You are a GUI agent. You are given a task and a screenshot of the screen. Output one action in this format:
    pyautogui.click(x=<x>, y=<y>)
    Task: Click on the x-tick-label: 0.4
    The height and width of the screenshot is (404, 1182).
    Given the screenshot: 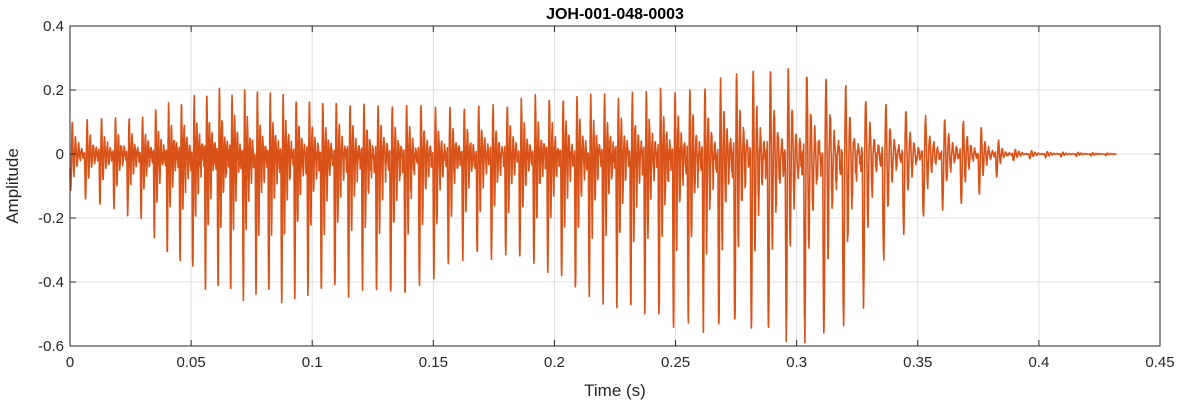 What is the action you would take?
    pyautogui.click(x=1038, y=362)
    